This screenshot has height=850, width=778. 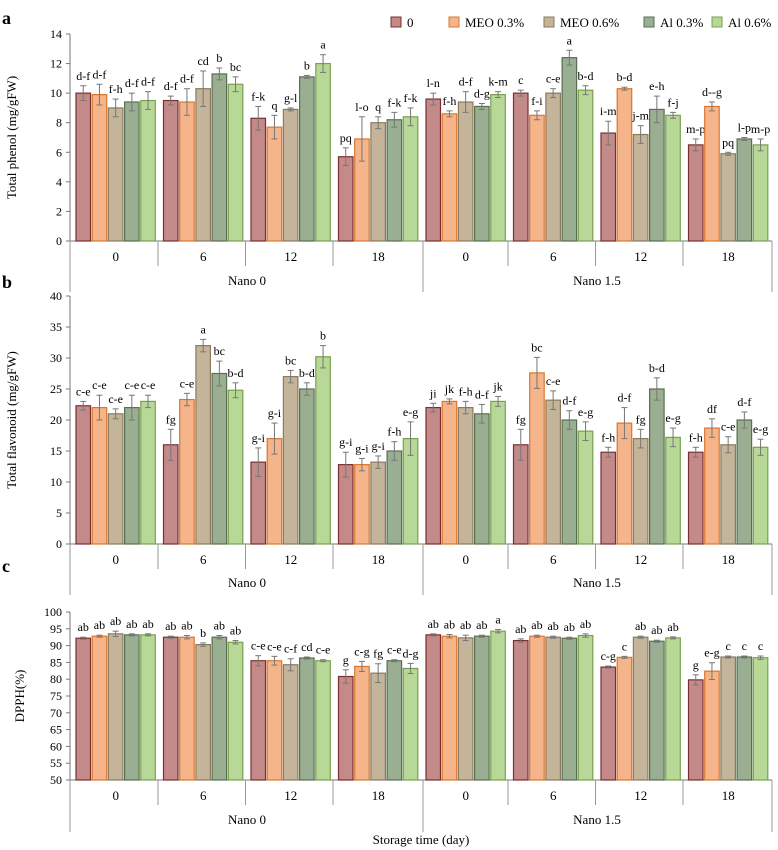 What do you see at coordinates (589, 22) in the screenshot?
I see `legend-label-3: MEO 0.6%` at bounding box center [589, 22].